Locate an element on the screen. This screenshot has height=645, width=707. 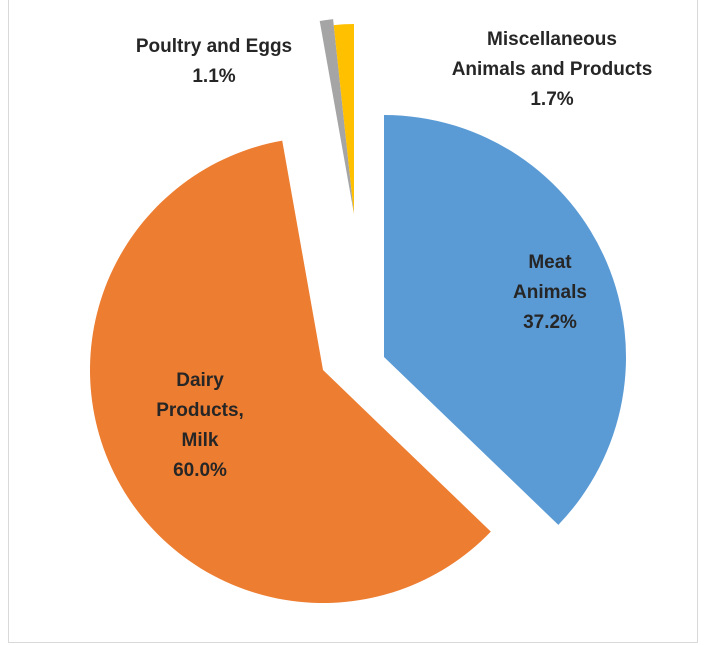
data-label-dairy-products-milk: Dairy Products, Milk 60.0% is located at coordinates (200, 425).